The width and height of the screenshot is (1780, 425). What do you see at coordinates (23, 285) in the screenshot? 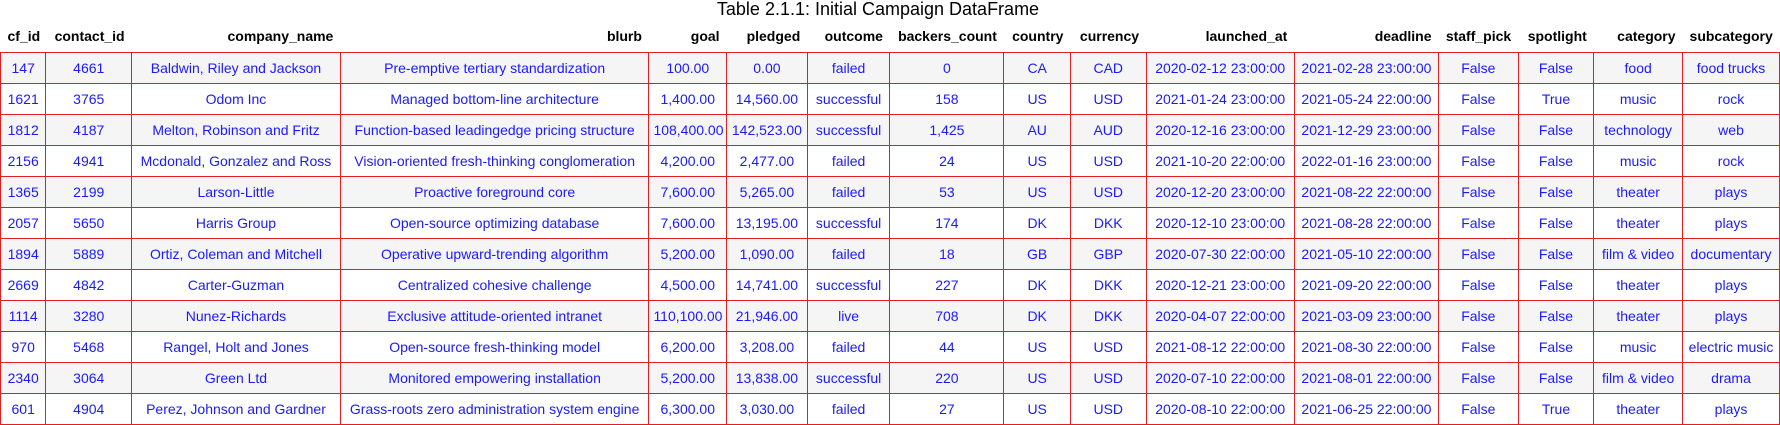
I see `cell-cf-id: 2669` at bounding box center [23, 285].